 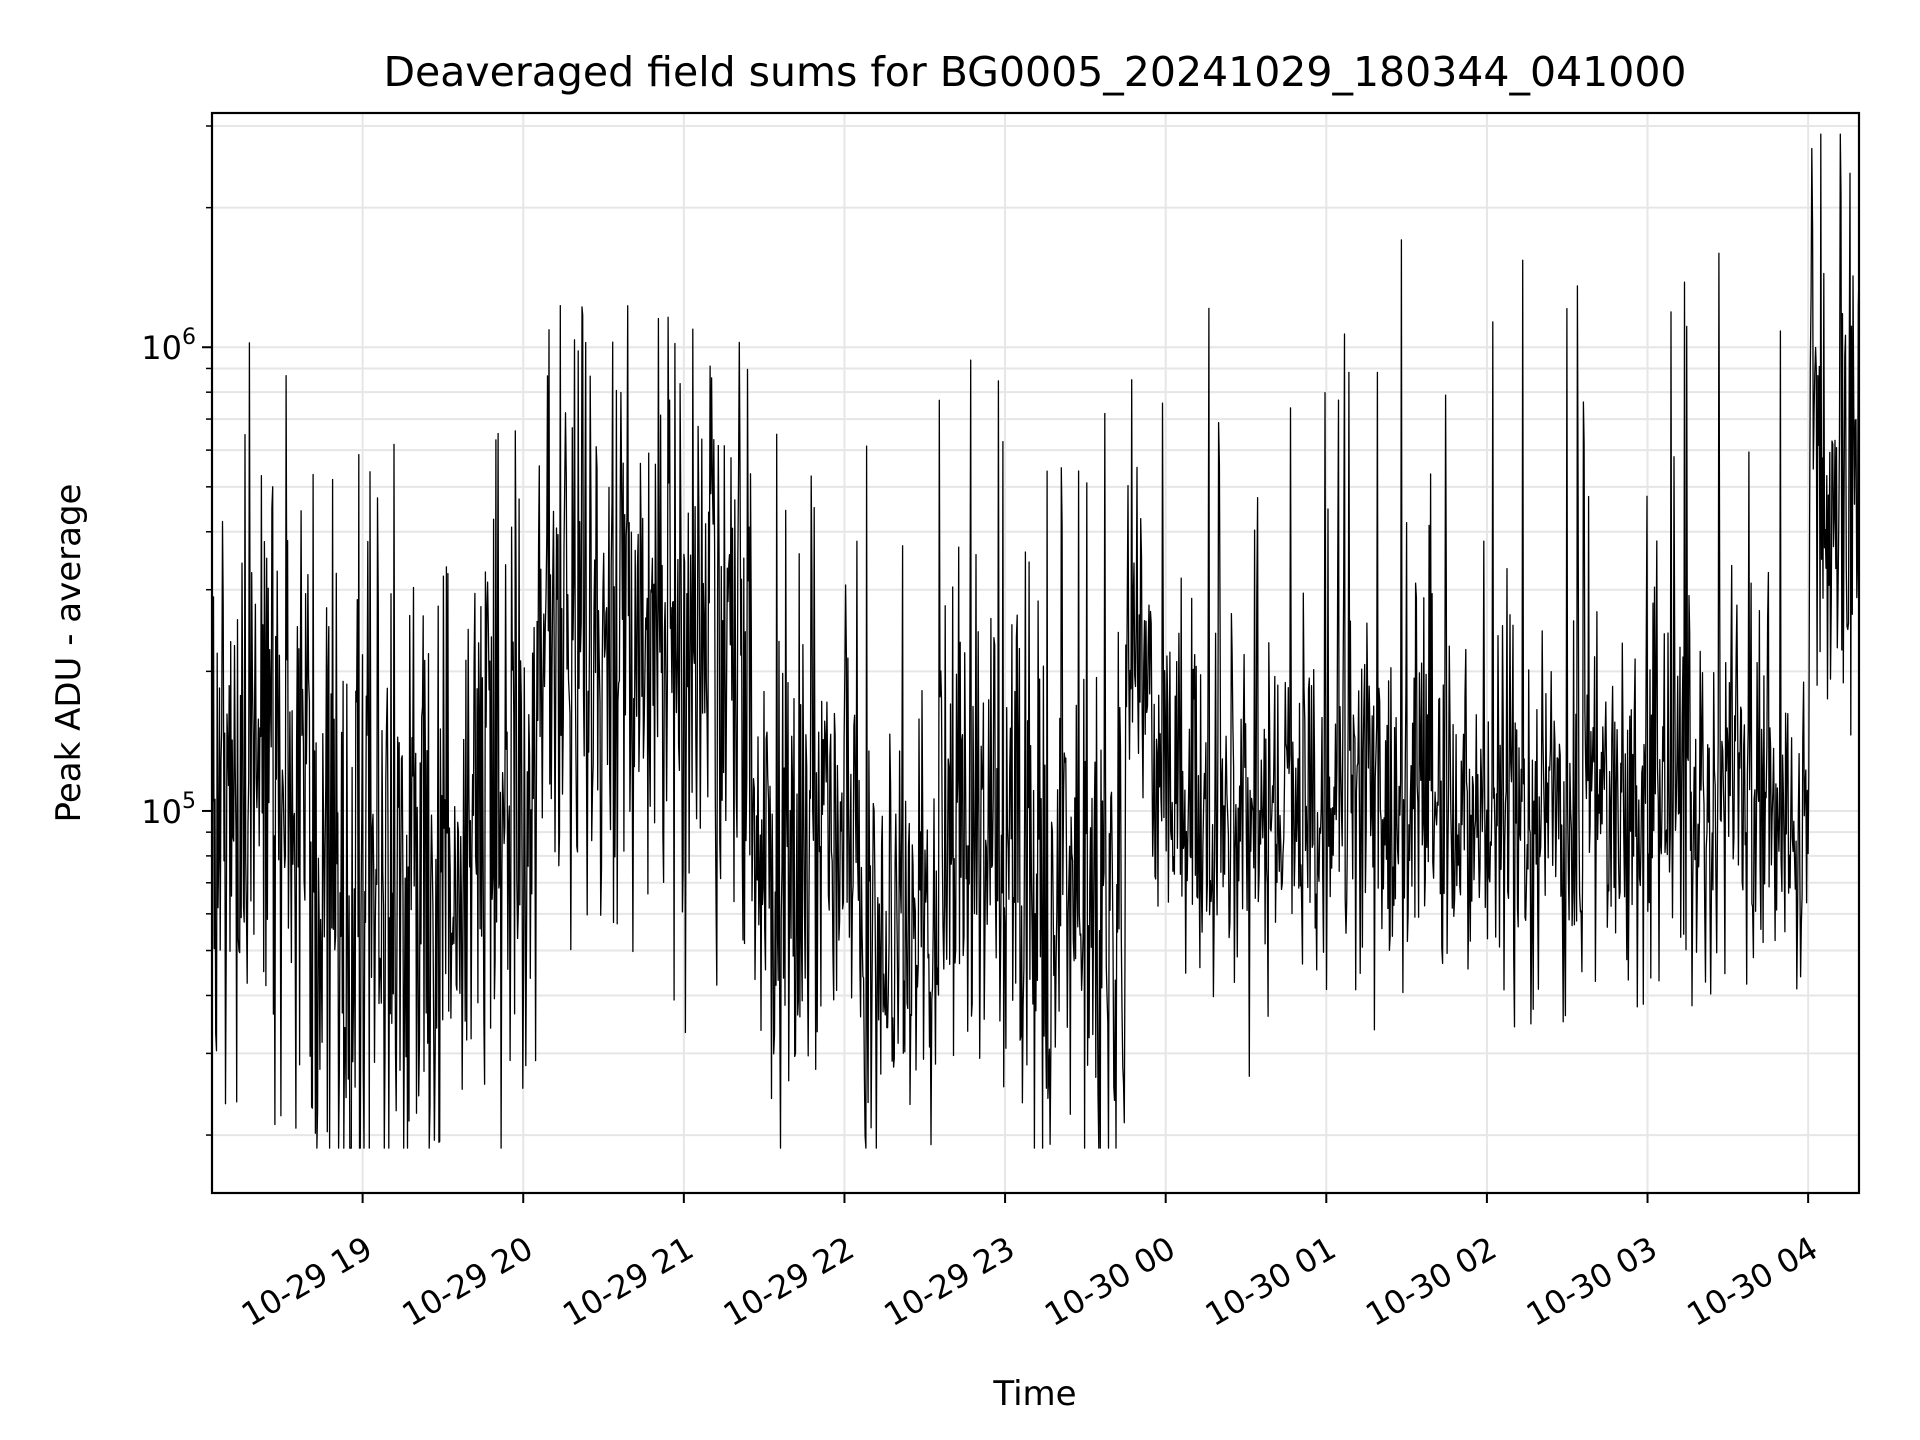 I want to click on y-tick-label: 10⁶, so click(x=168, y=346).